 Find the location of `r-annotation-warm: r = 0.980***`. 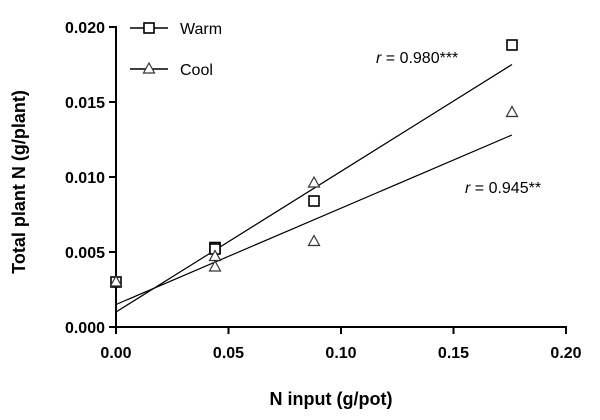

r-annotation-warm: r = 0.980*** is located at coordinates (417, 58).